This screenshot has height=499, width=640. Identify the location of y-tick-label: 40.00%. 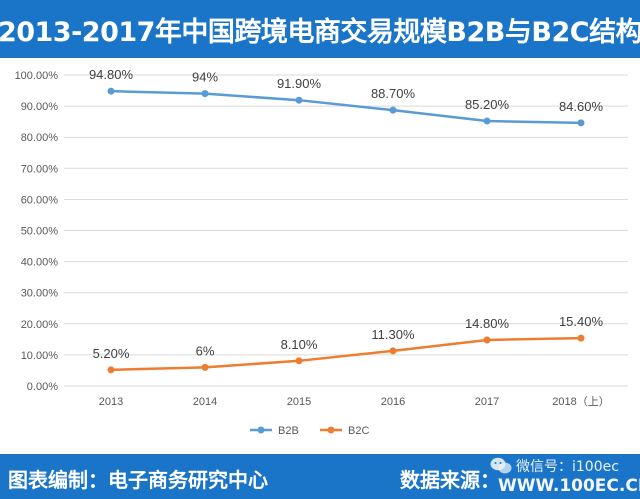
(40, 263).